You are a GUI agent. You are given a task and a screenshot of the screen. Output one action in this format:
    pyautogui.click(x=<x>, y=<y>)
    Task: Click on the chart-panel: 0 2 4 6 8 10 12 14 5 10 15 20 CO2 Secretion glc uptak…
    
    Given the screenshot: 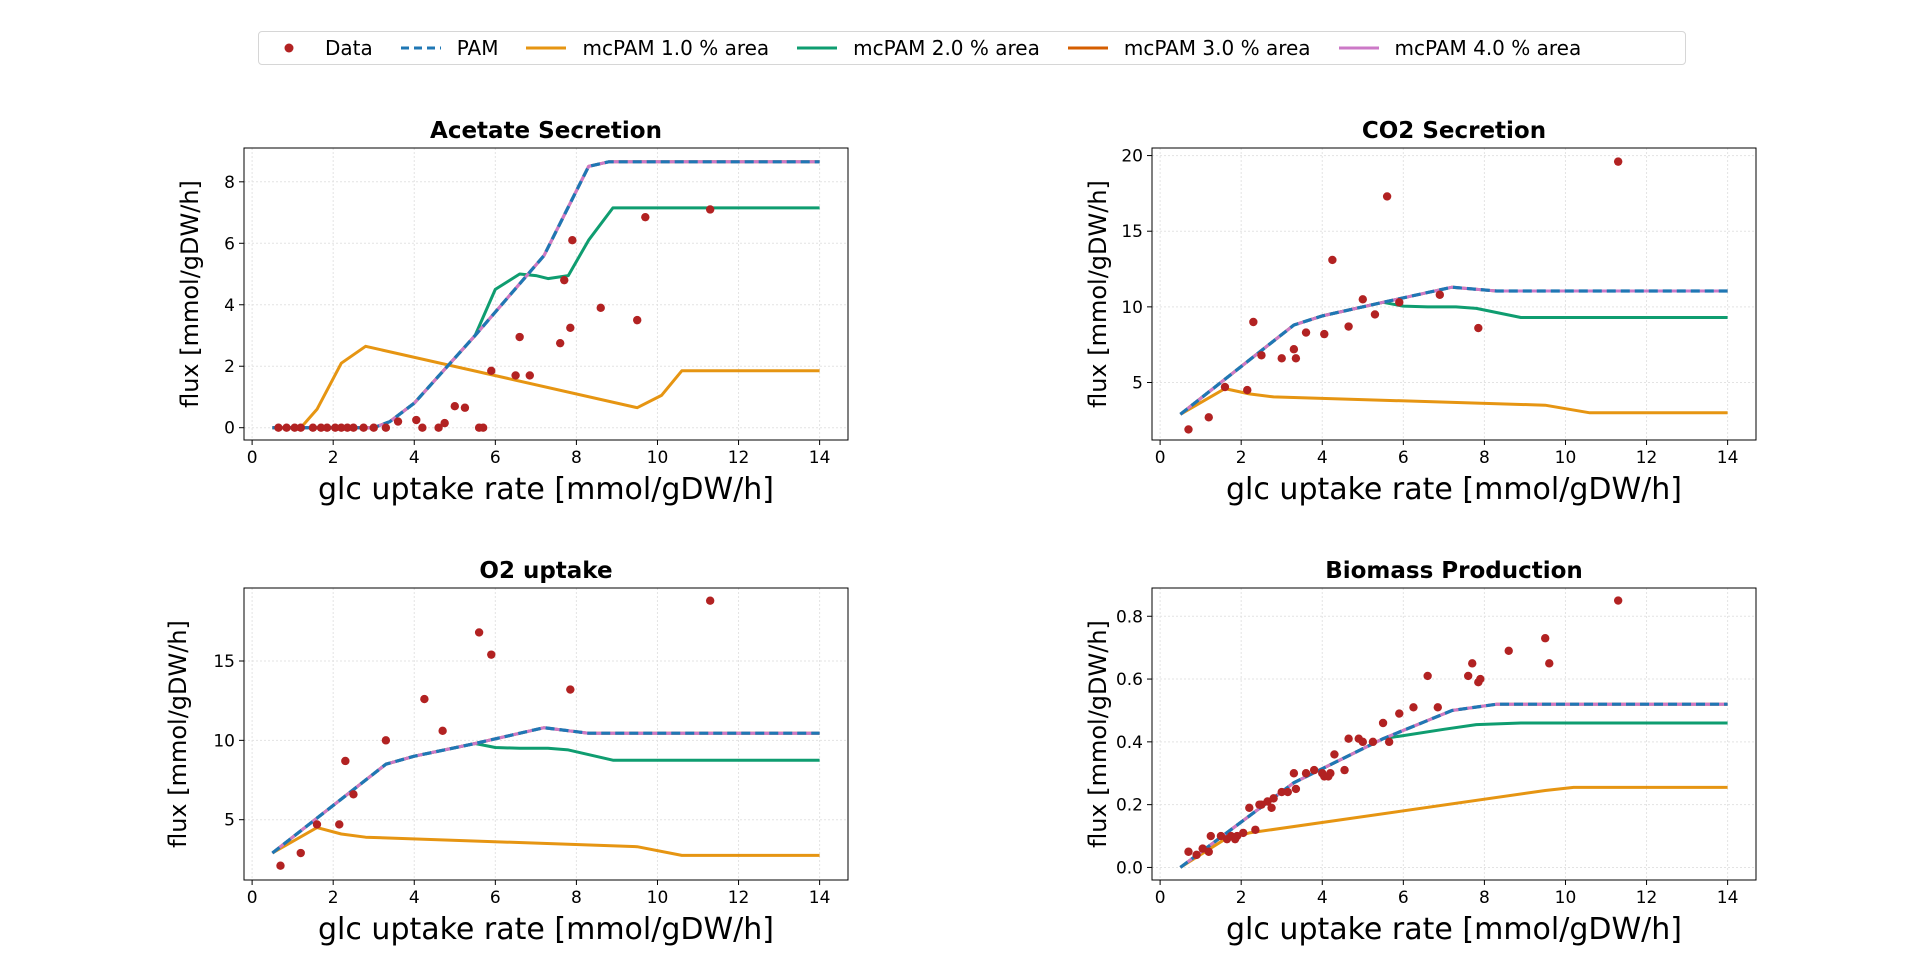 What is the action you would take?
    pyautogui.click(x=1420, y=312)
    